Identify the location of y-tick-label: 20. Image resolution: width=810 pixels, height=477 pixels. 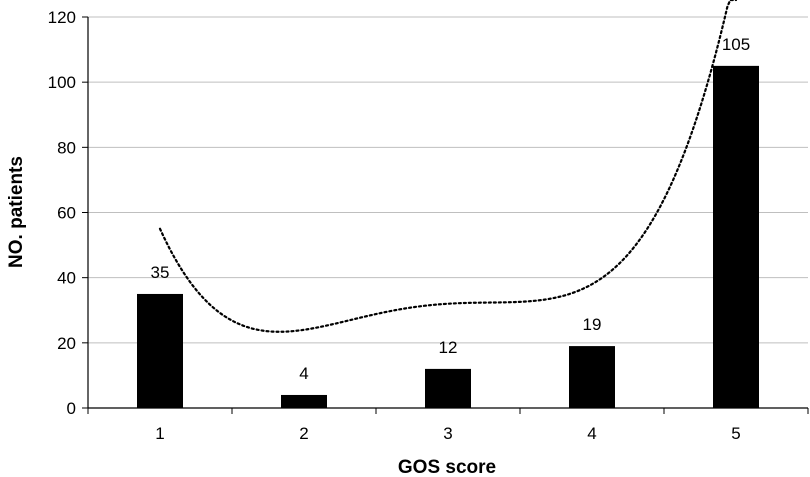
(66, 343).